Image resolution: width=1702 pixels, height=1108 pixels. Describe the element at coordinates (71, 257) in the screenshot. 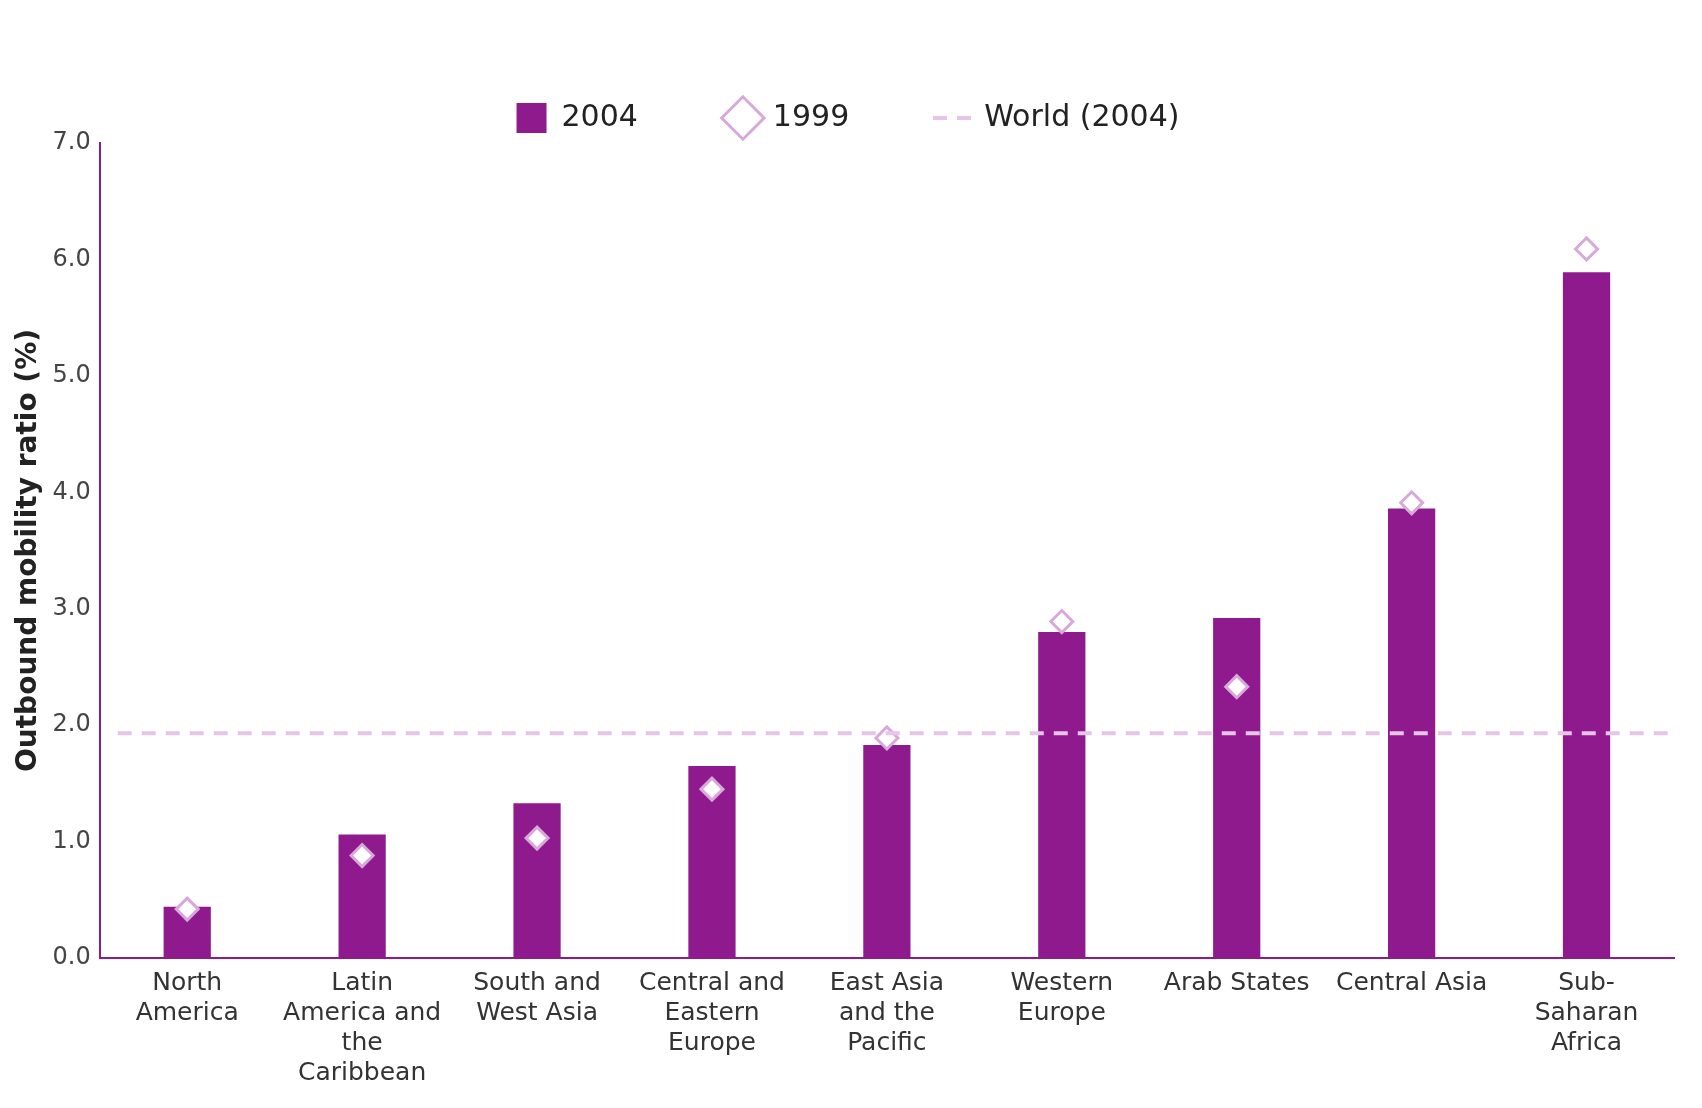

I see `y-tick-label: 6.0` at that location.